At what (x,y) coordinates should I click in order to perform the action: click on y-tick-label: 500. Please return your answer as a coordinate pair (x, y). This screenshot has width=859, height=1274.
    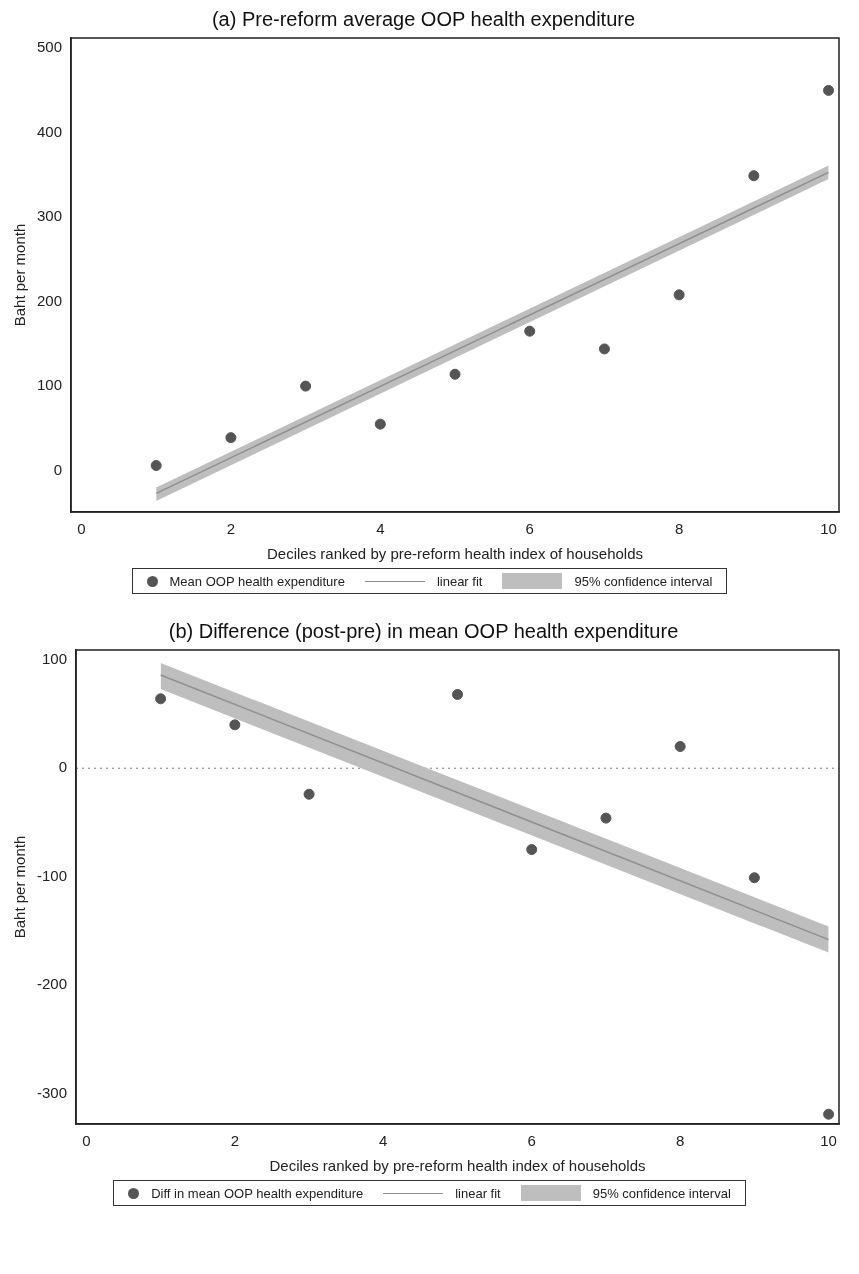
    Looking at the image, I should click on (50, 47).